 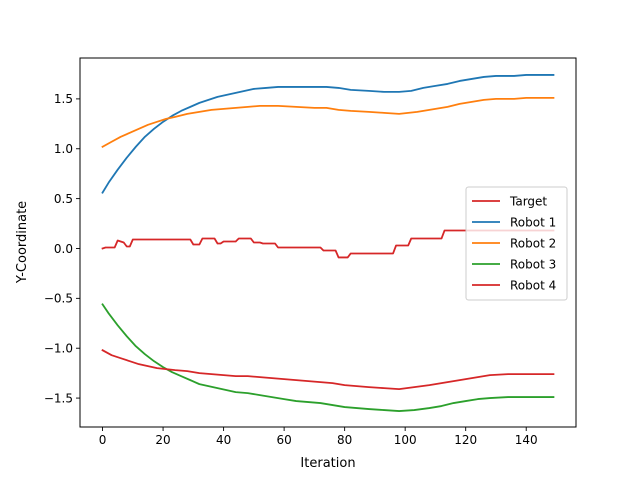 I want to click on x-tick-label: 100, so click(x=405, y=440).